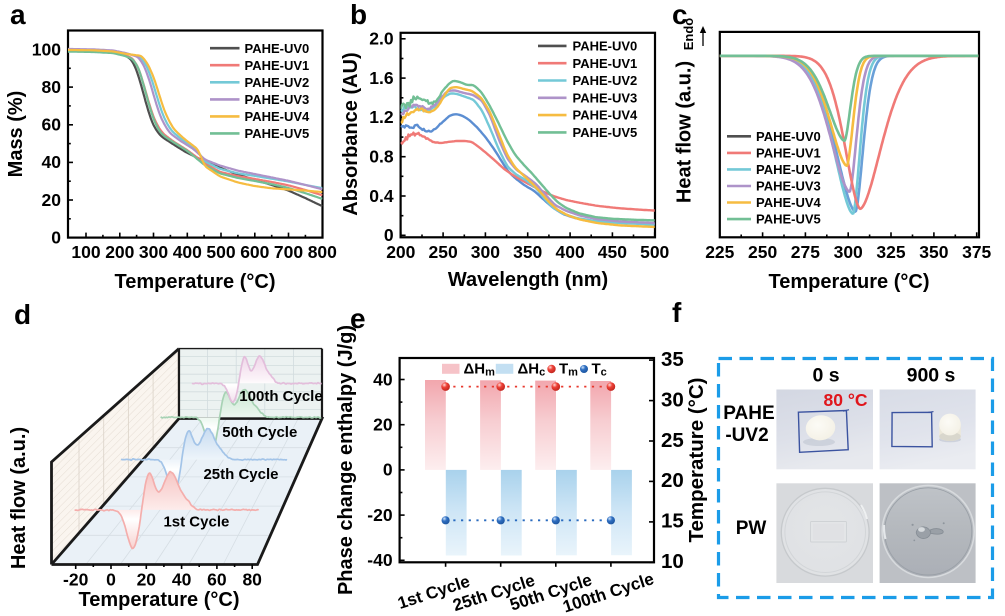 The width and height of the screenshot is (1005, 616). Describe the element at coordinates (22, 314) in the screenshot. I see `svg-text: d` at that location.